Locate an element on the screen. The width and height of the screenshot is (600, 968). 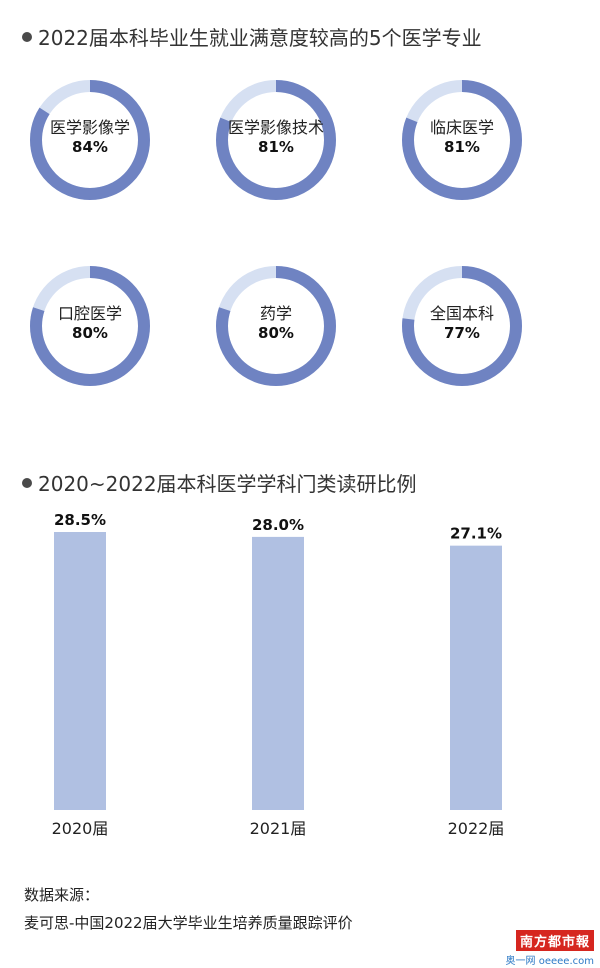
donut-2: 临床医学 81% is located at coordinates (462, 140).